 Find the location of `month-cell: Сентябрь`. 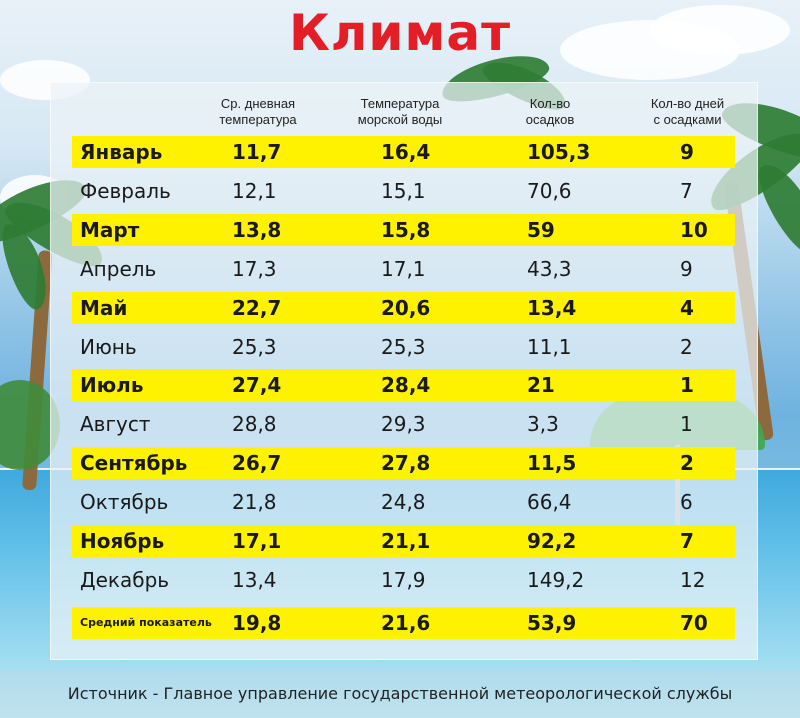

month-cell: Сентябрь is located at coordinates (134, 463).